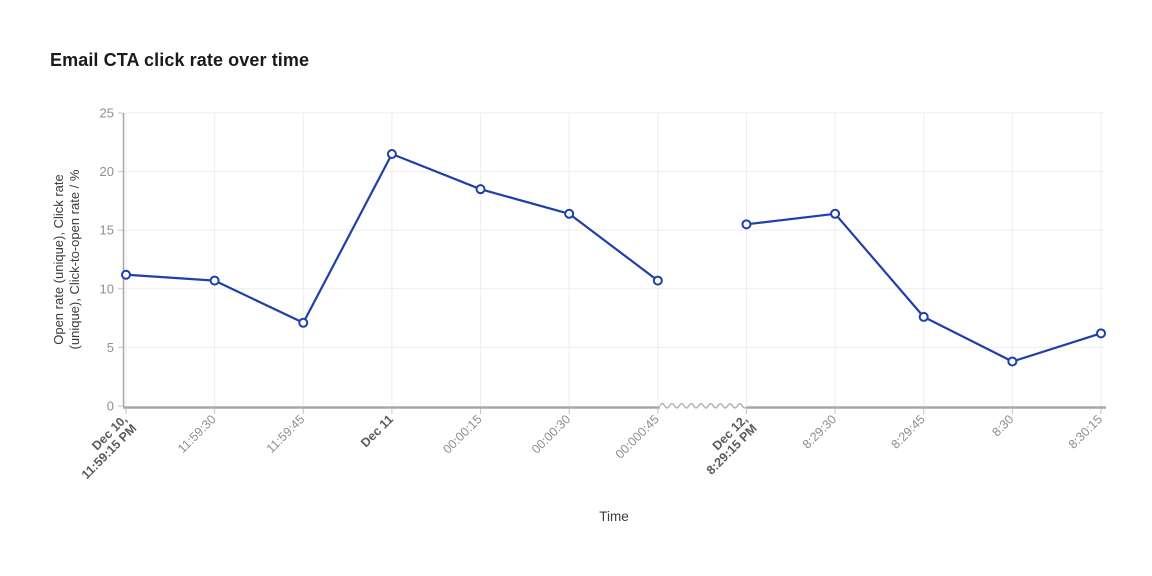 The image size is (1152, 576). I want to click on x-tick-label: 11:59:30, so click(197, 434).